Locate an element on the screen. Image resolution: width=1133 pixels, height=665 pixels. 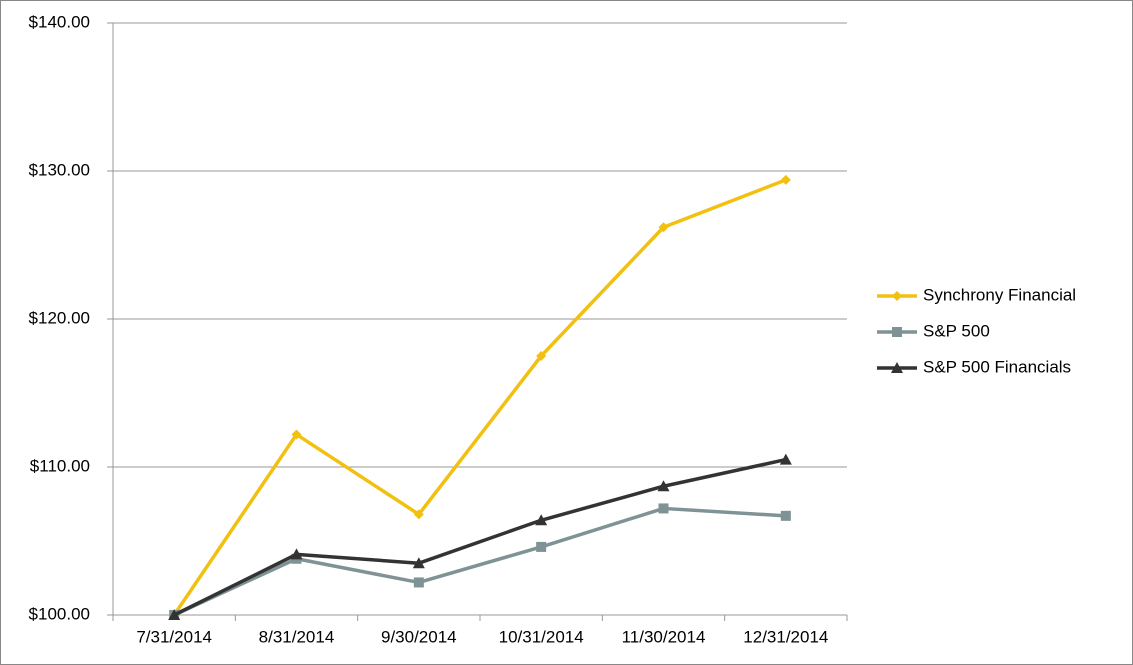
y-tick-label: $130.00 is located at coordinates (59, 169).